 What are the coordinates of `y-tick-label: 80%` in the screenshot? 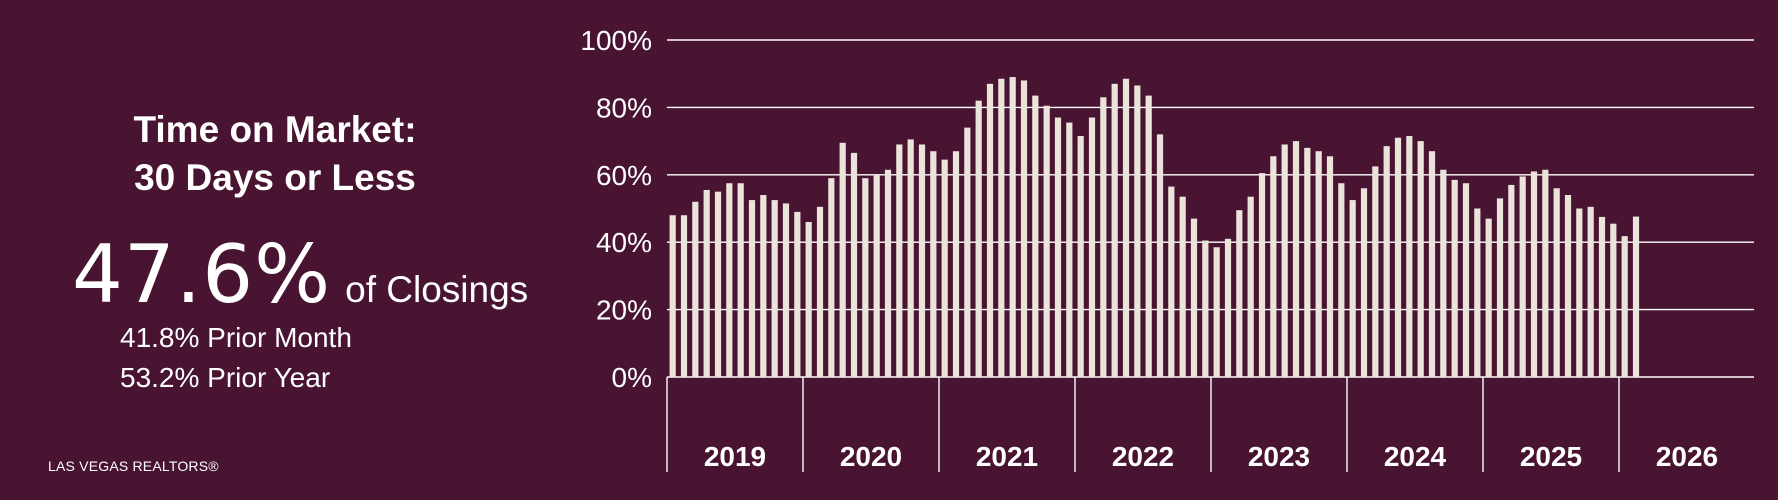 It's located at (624, 107).